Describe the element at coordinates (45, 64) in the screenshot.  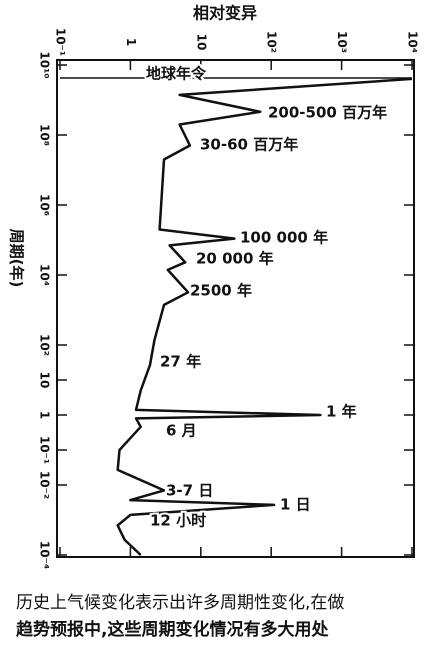
I see `y-tick-label: 10¹⁰` at that location.